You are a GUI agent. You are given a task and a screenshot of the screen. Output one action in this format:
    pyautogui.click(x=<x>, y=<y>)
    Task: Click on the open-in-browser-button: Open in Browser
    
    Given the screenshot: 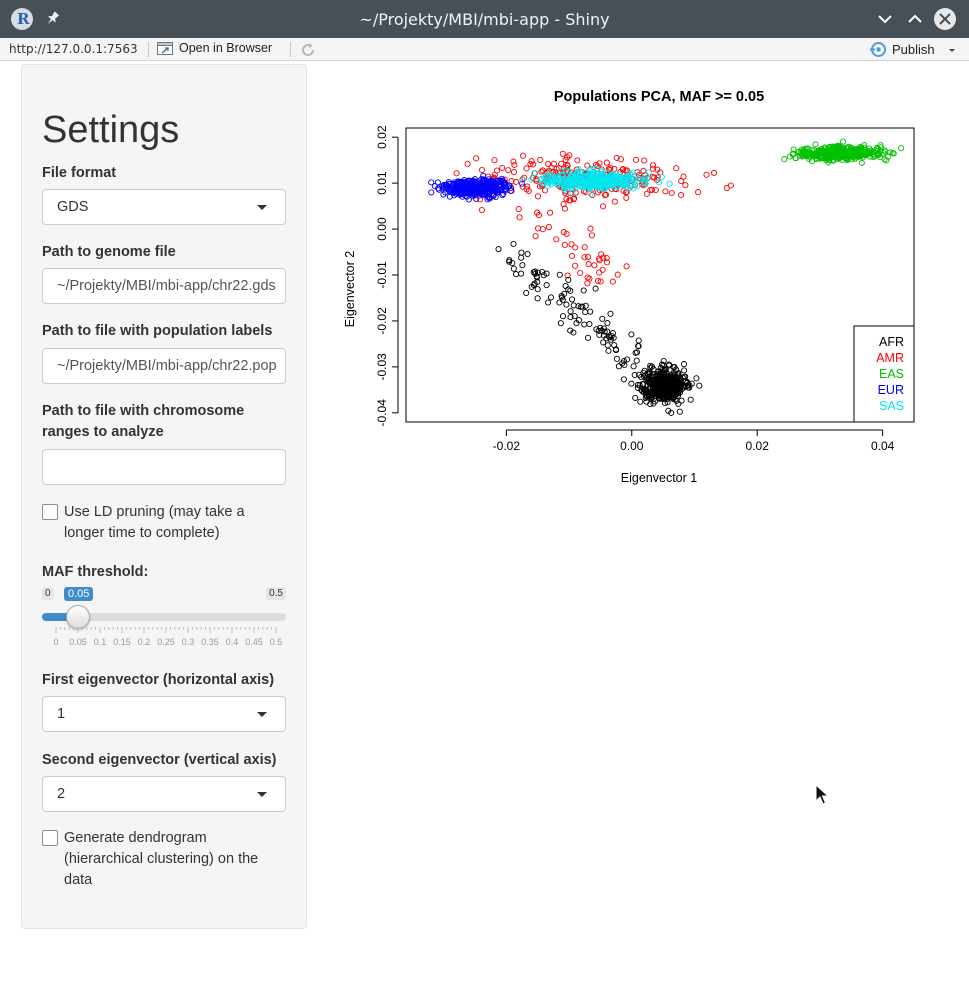 What is the action you would take?
    pyautogui.click(x=214, y=48)
    